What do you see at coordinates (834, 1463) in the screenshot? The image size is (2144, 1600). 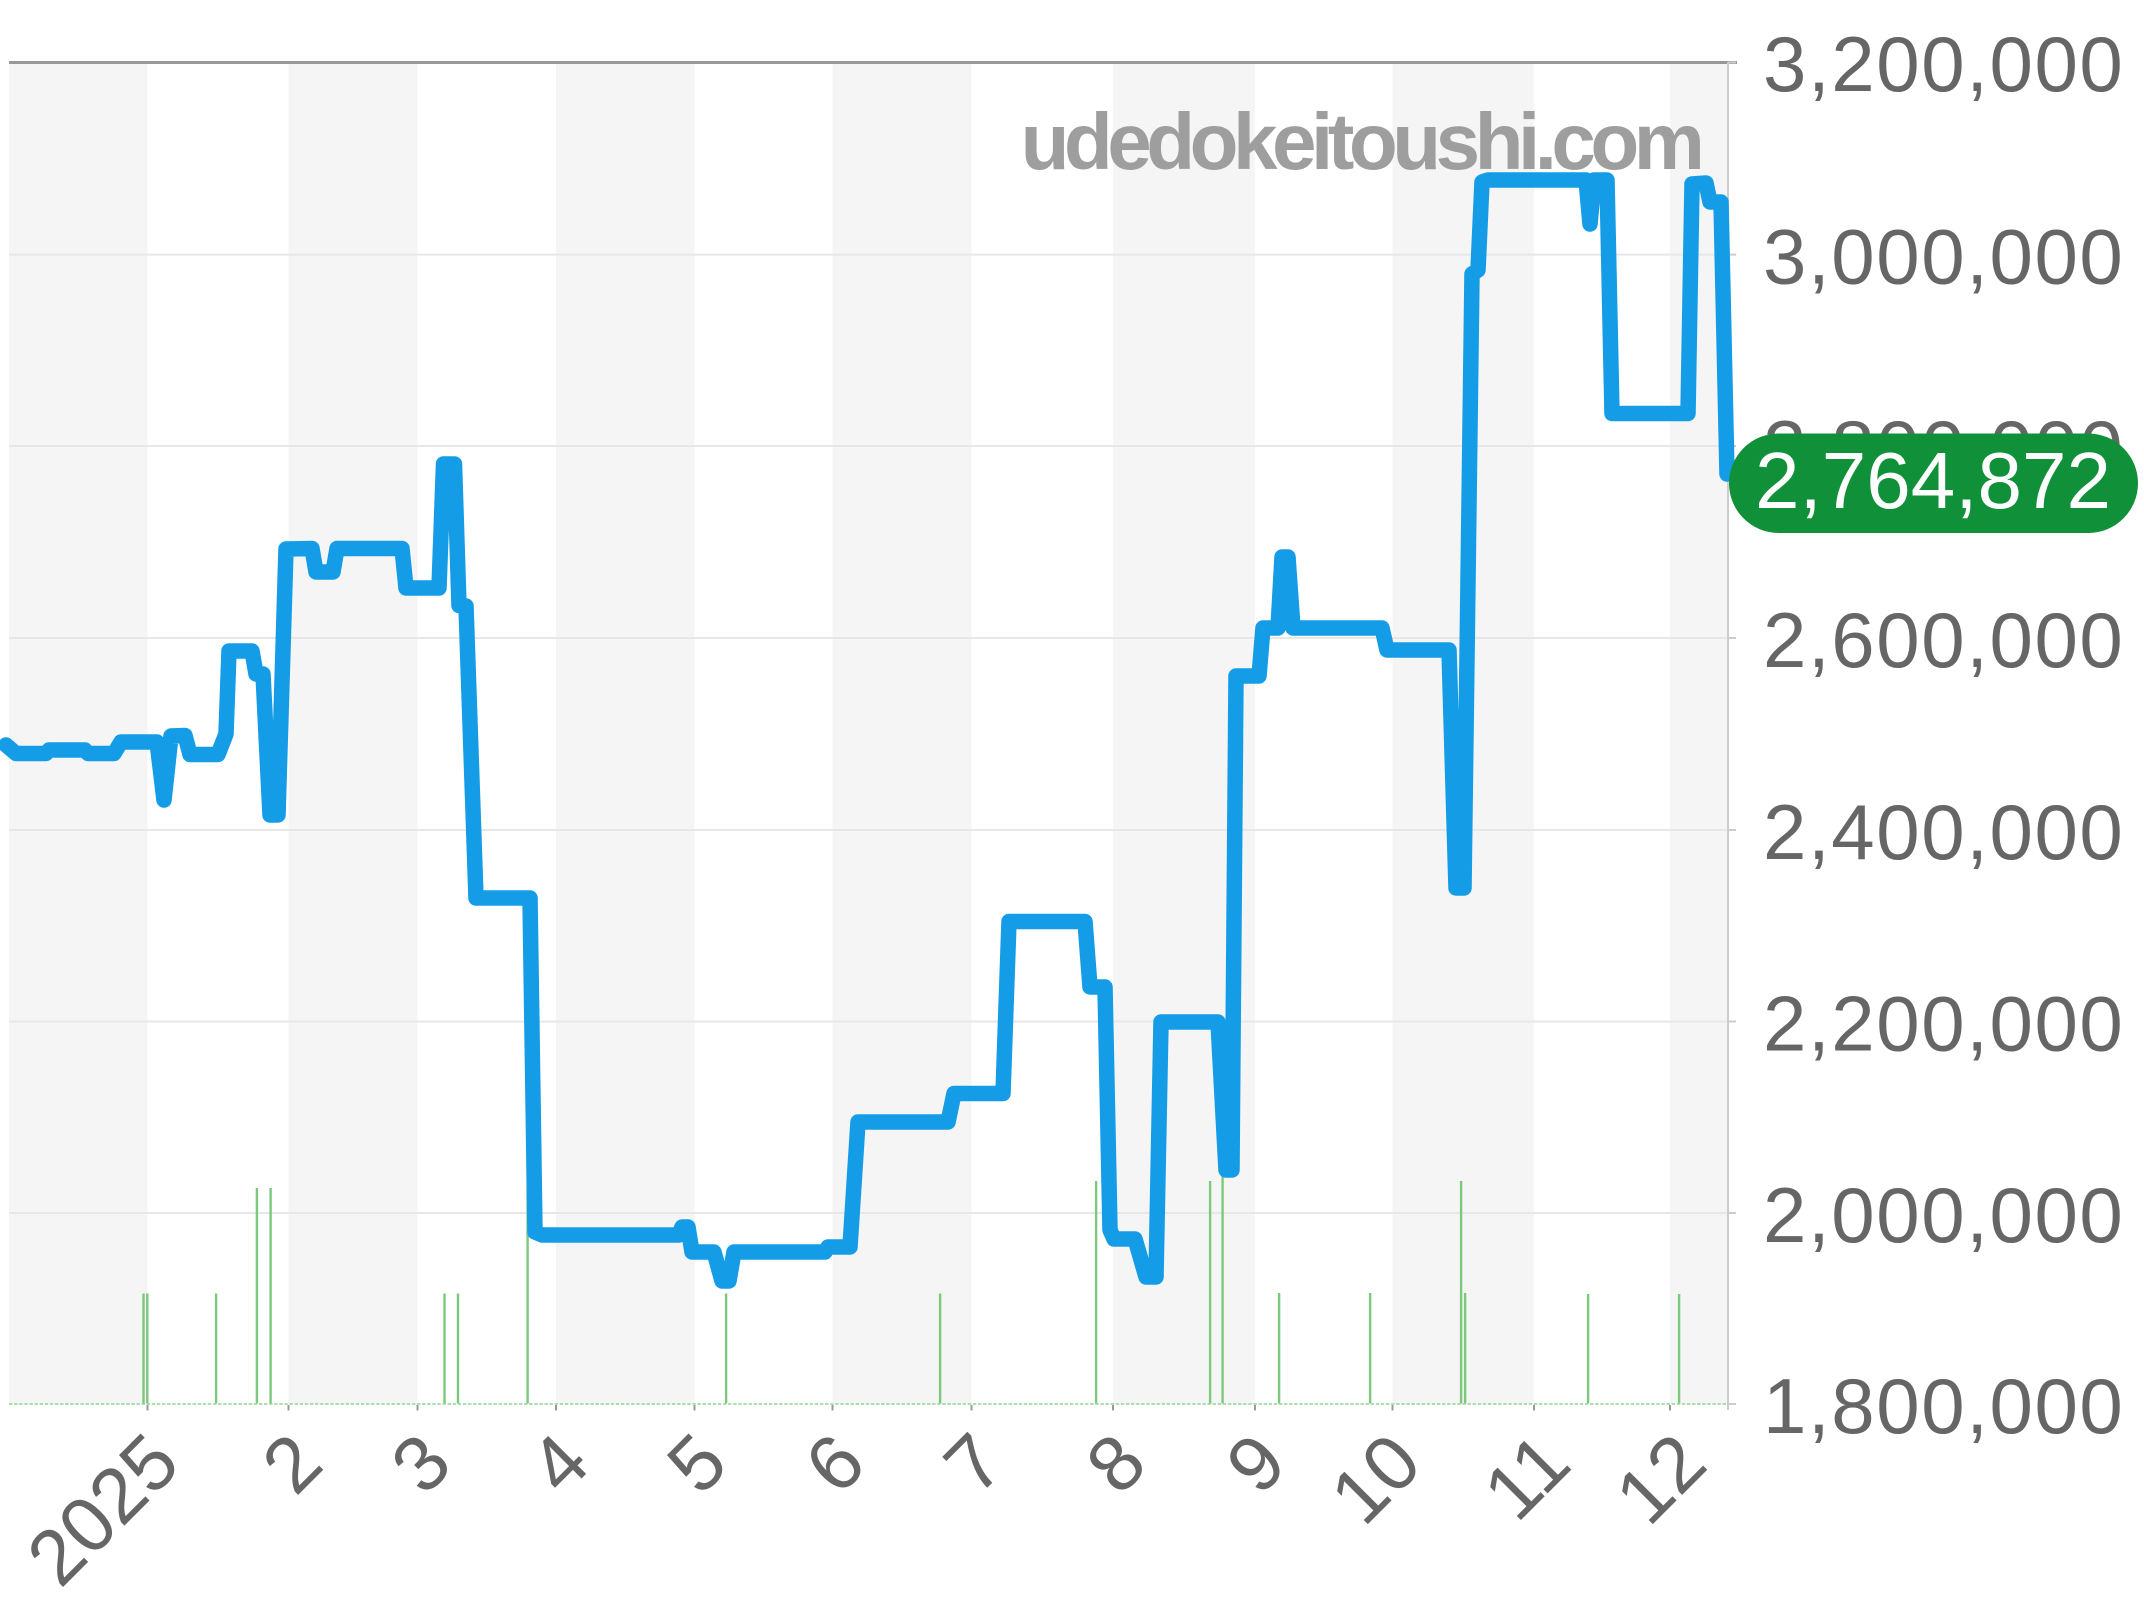 I see `svg-text: 6` at bounding box center [834, 1463].